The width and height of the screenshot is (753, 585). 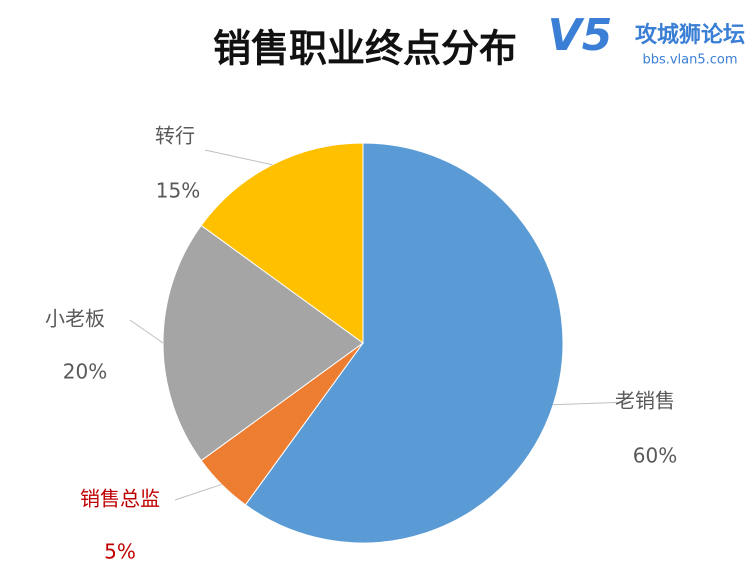 What do you see at coordinates (85, 372) in the screenshot?
I see `value-label: 20%` at bounding box center [85, 372].